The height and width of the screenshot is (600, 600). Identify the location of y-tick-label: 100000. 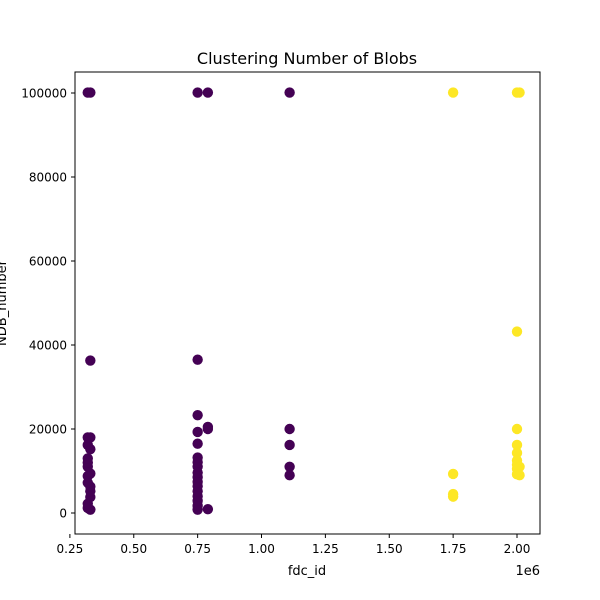
(44, 94).